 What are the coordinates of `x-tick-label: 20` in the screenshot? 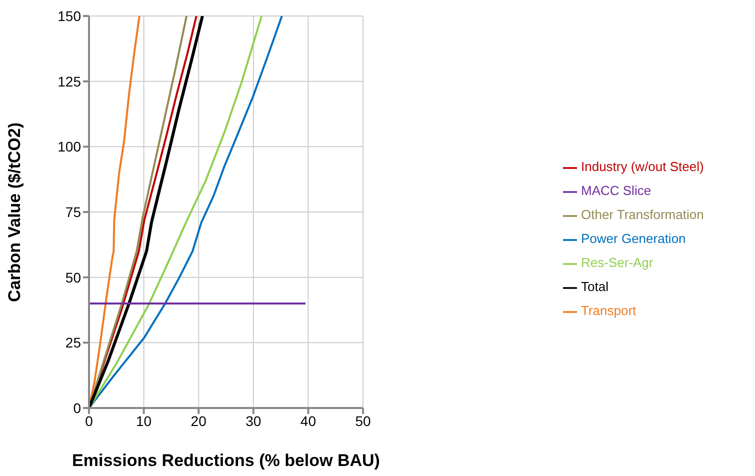 It's located at (198, 420).